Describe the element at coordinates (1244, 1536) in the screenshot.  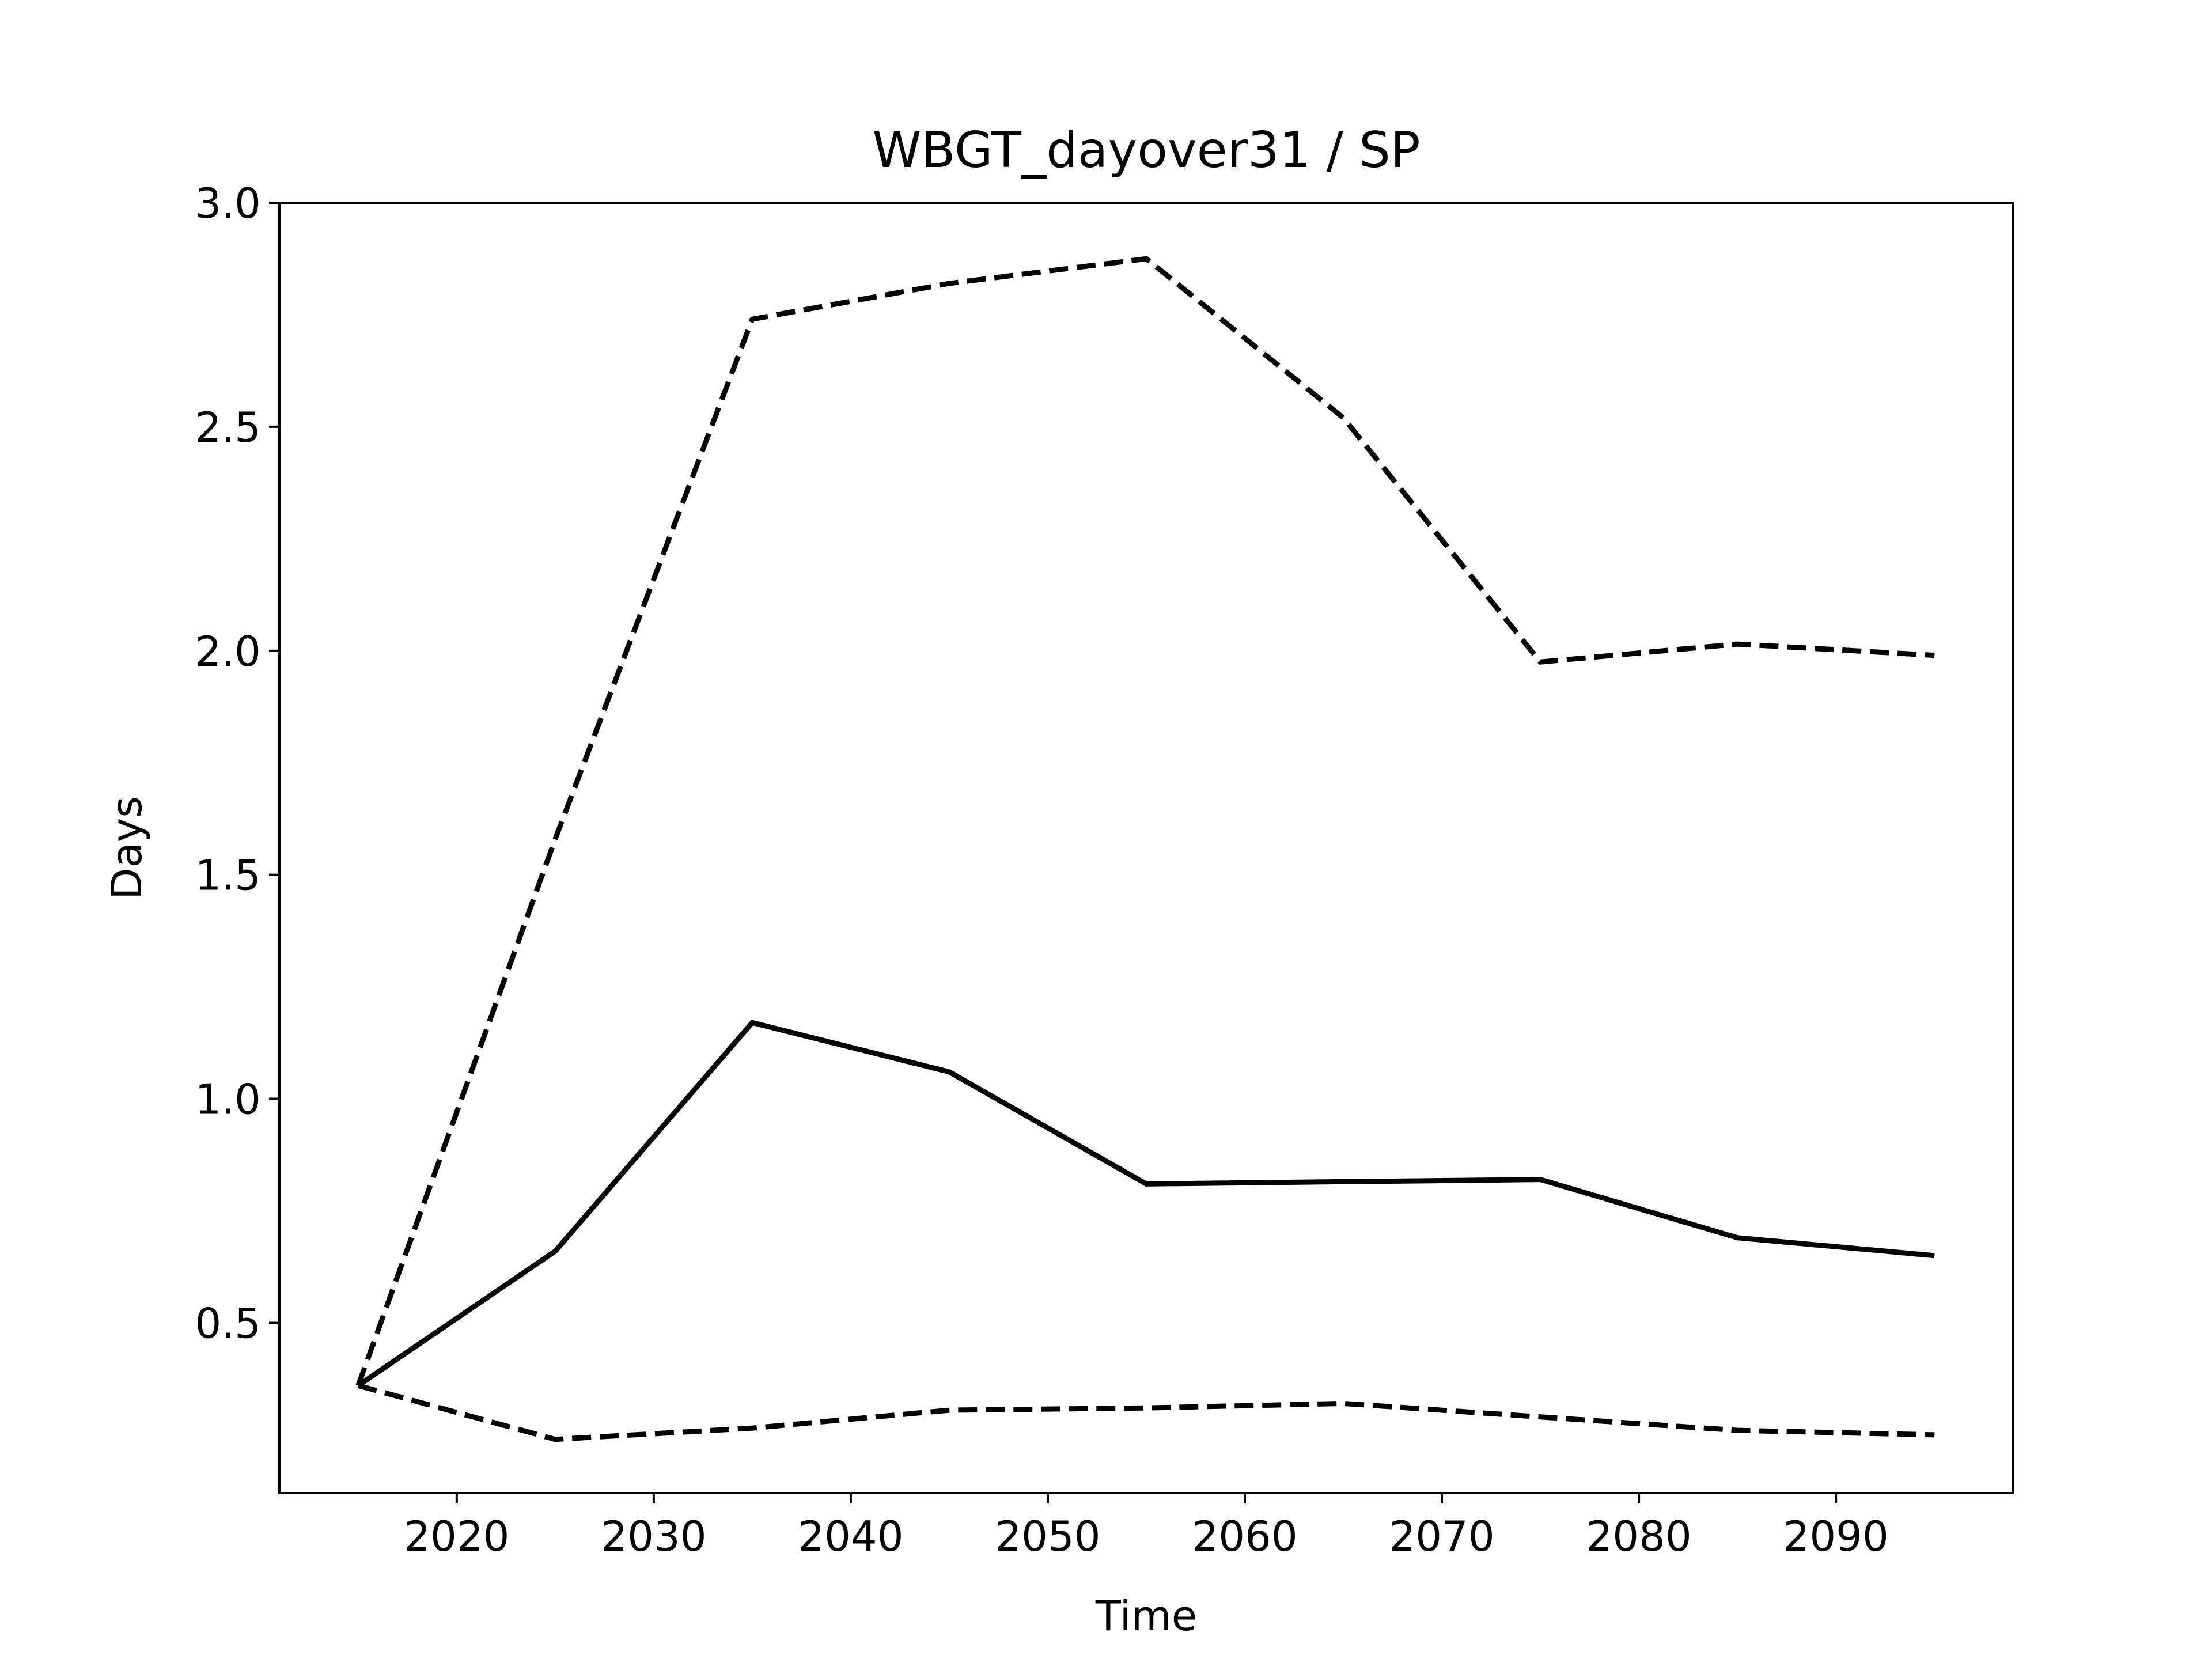
I see `x-tick-label: 2060` at that location.